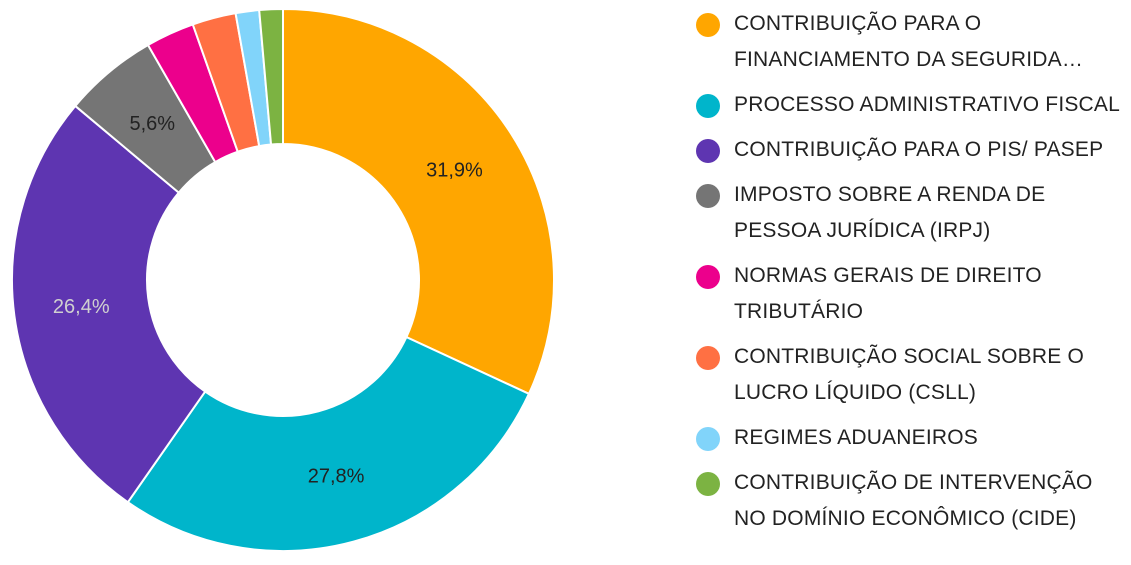  What do you see at coordinates (81, 307) in the screenshot?
I see `slice-data-label: 26,4%` at bounding box center [81, 307].